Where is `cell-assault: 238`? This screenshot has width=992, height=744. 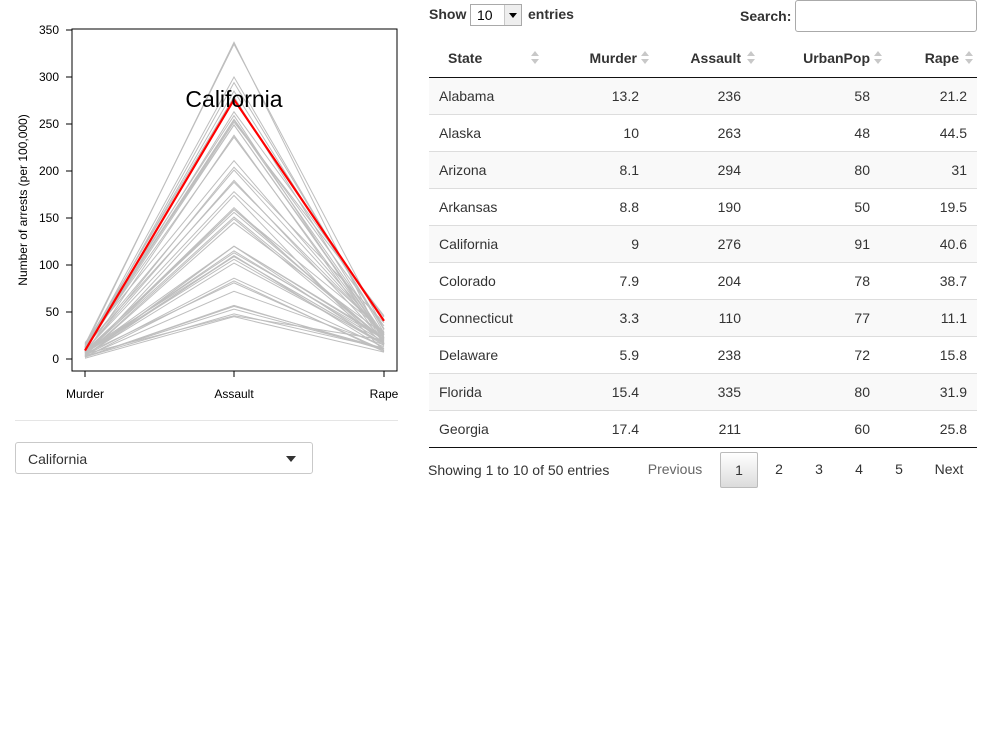
cell-assault: 238 is located at coordinates (705, 355).